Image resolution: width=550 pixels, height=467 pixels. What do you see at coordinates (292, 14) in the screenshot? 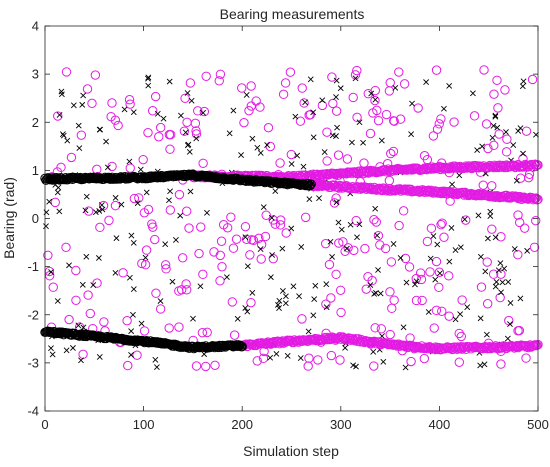
I see `chart-title: Bearing measurements` at bounding box center [292, 14].